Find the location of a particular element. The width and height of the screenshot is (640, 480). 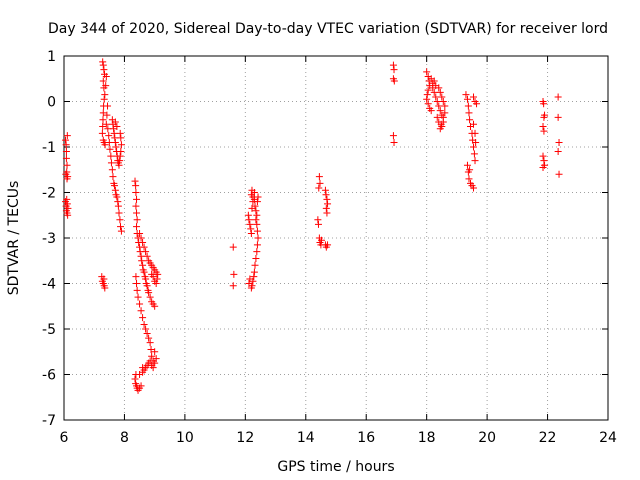

x-tick-labels: 6 8 10 12 14 16 18 20 22 24 is located at coordinates (338, 438).